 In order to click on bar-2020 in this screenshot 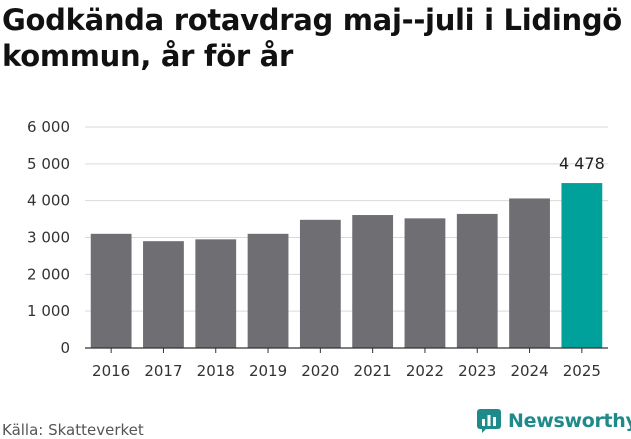, I will do `click(320, 283)`.